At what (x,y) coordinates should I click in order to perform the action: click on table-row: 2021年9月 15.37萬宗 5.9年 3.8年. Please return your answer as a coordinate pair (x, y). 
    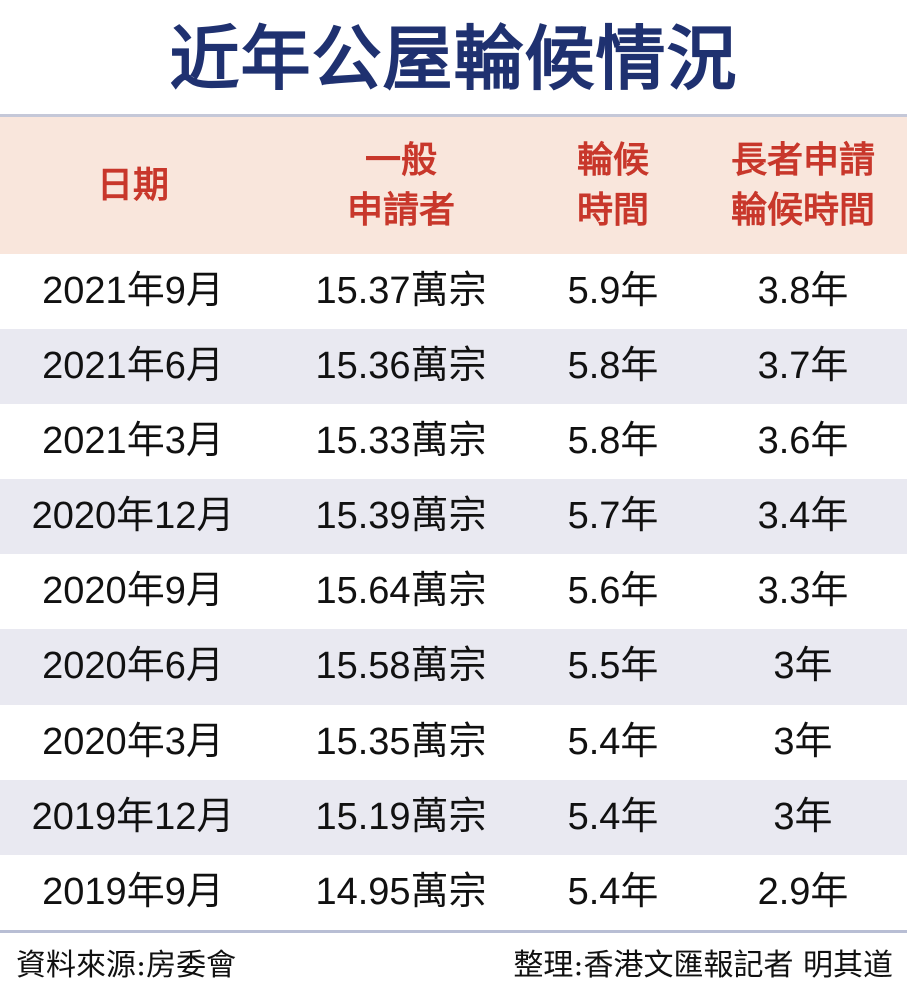
    Looking at the image, I should click on (453, 291).